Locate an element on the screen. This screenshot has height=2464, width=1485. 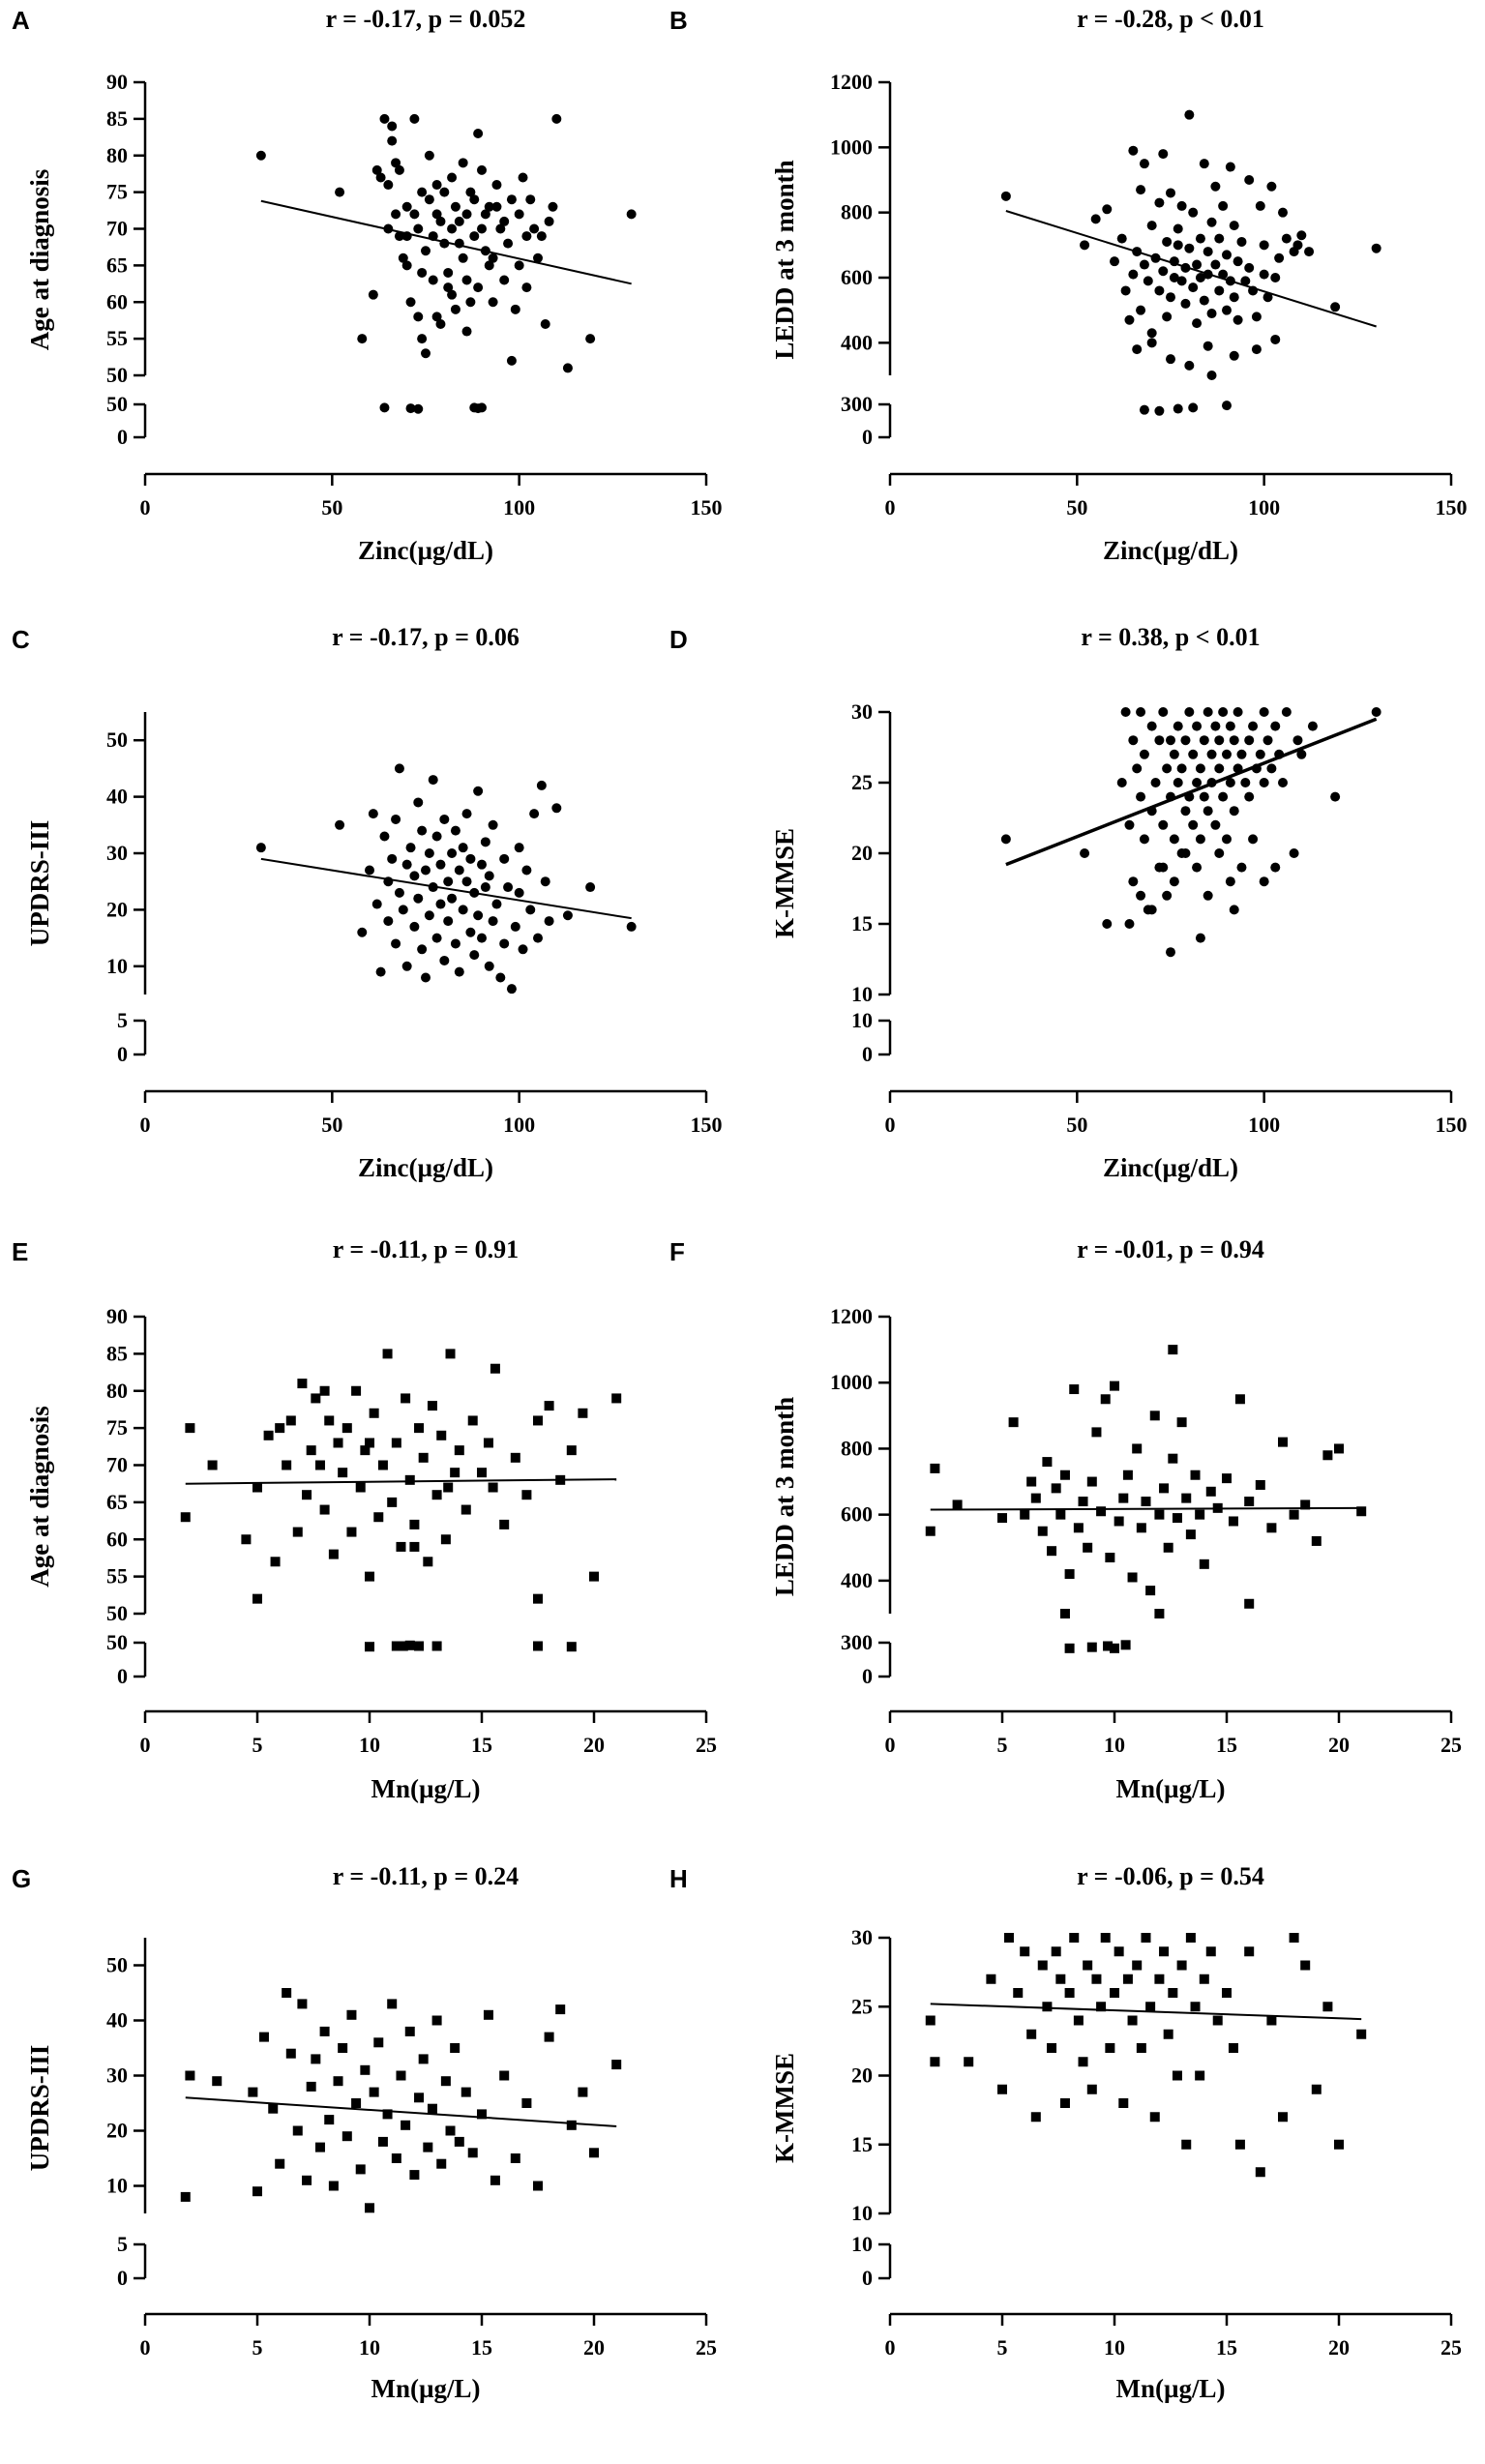
panel-title: r = -0.17, p = 0.052 is located at coordinates (426, 19).